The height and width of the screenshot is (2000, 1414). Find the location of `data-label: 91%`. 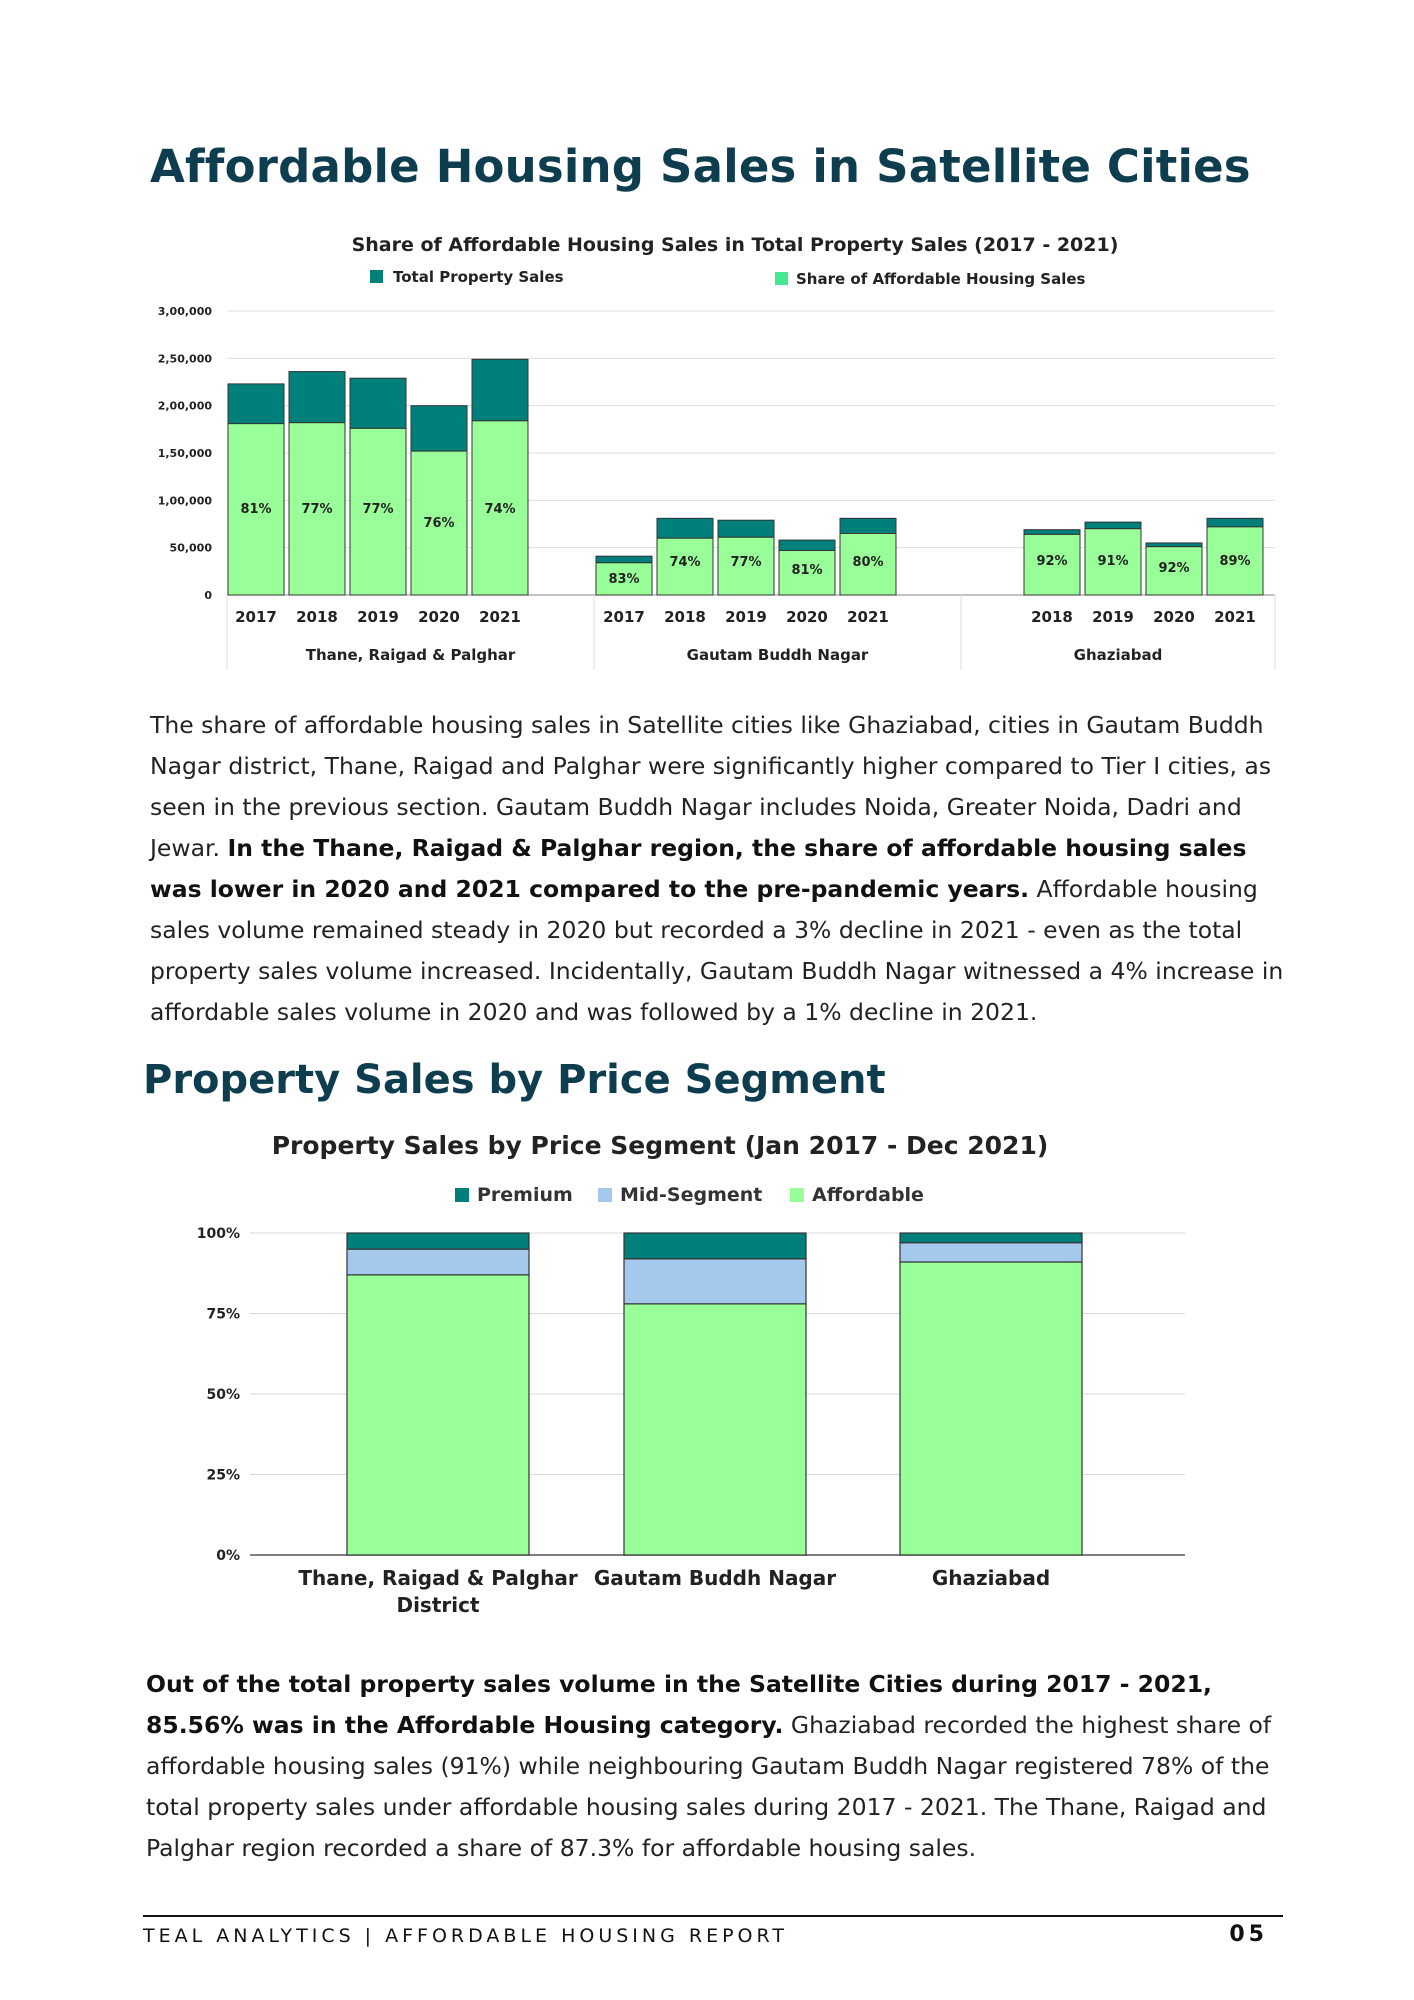

data-label: 91% is located at coordinates (1112, 561).